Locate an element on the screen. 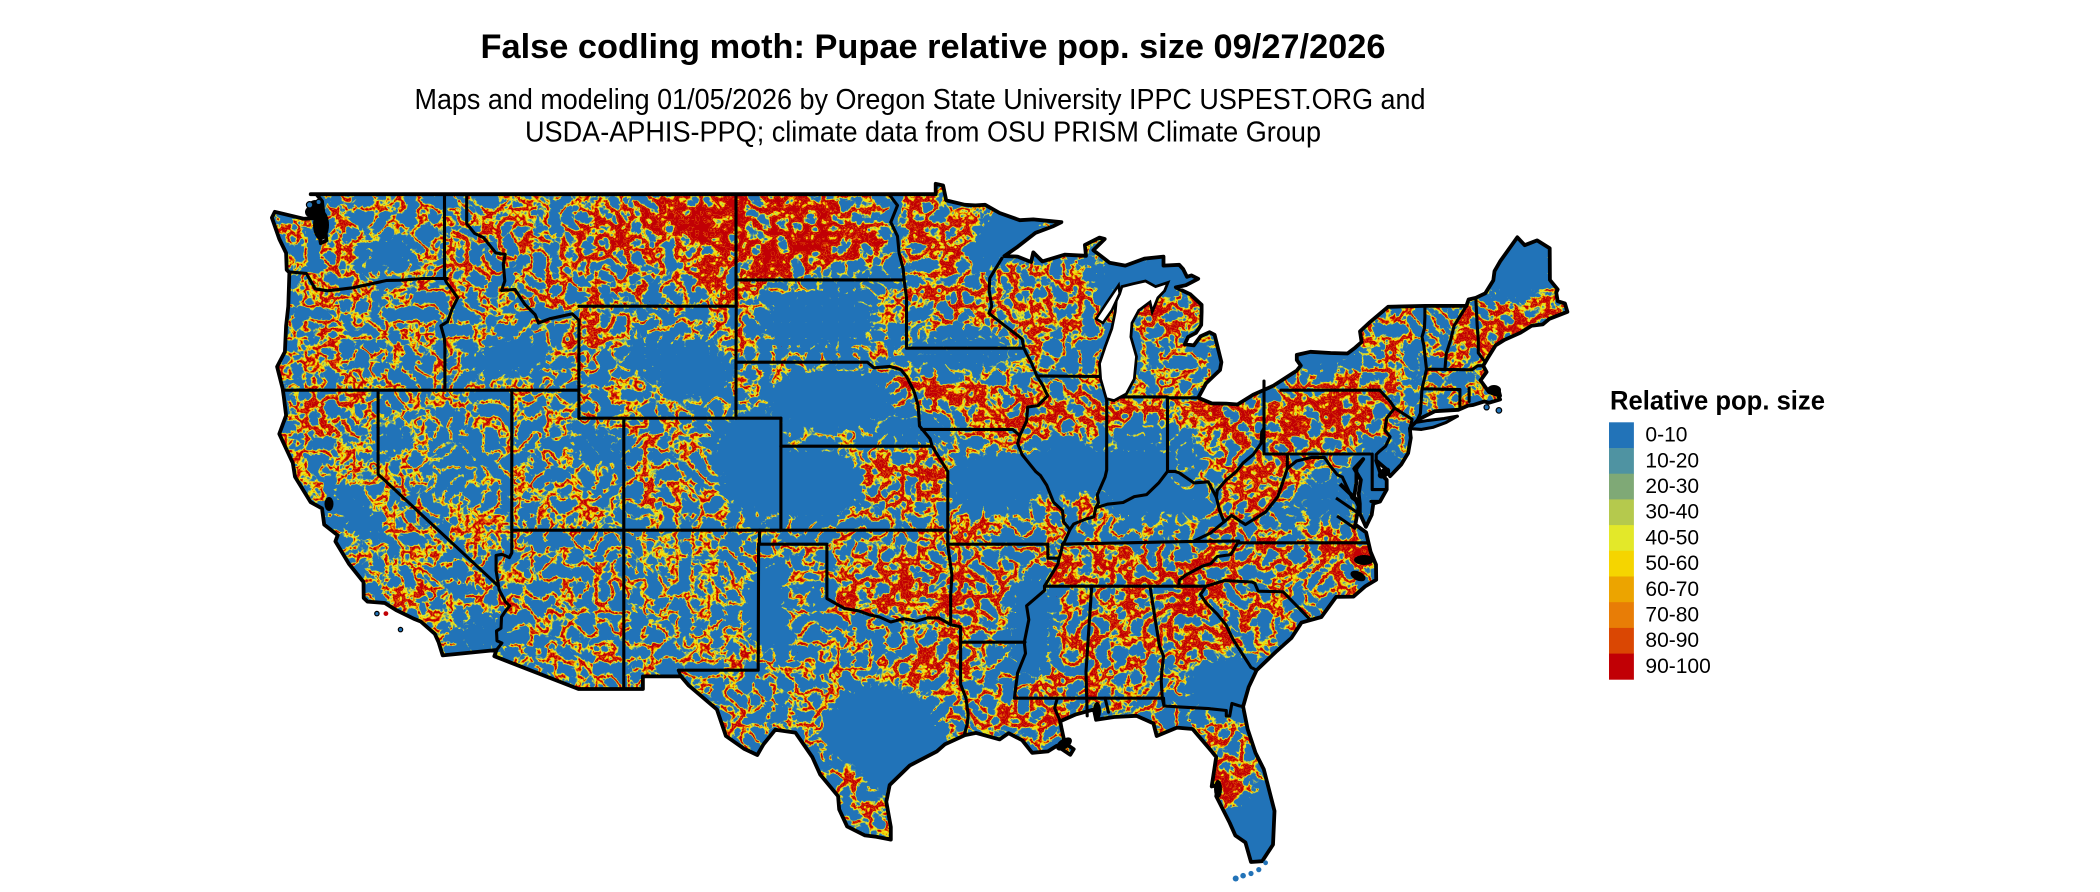  svg-text: 20-30 is located at coordinates (1672, 486).